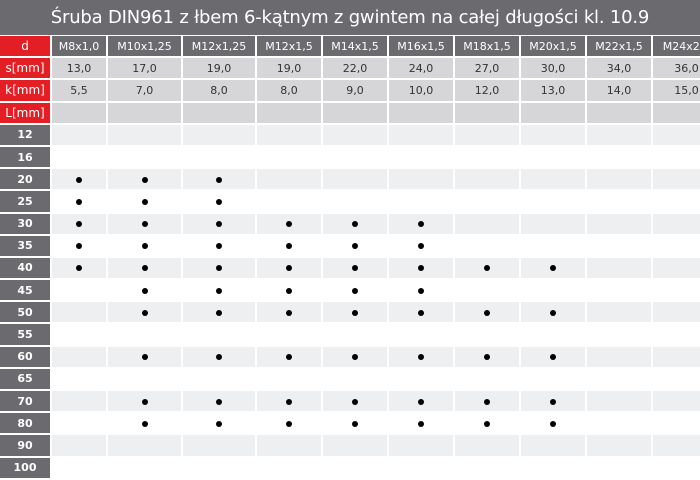 The image size is (700, 480). I want to click on table-cell: M24x2,0, so click(676, 46).